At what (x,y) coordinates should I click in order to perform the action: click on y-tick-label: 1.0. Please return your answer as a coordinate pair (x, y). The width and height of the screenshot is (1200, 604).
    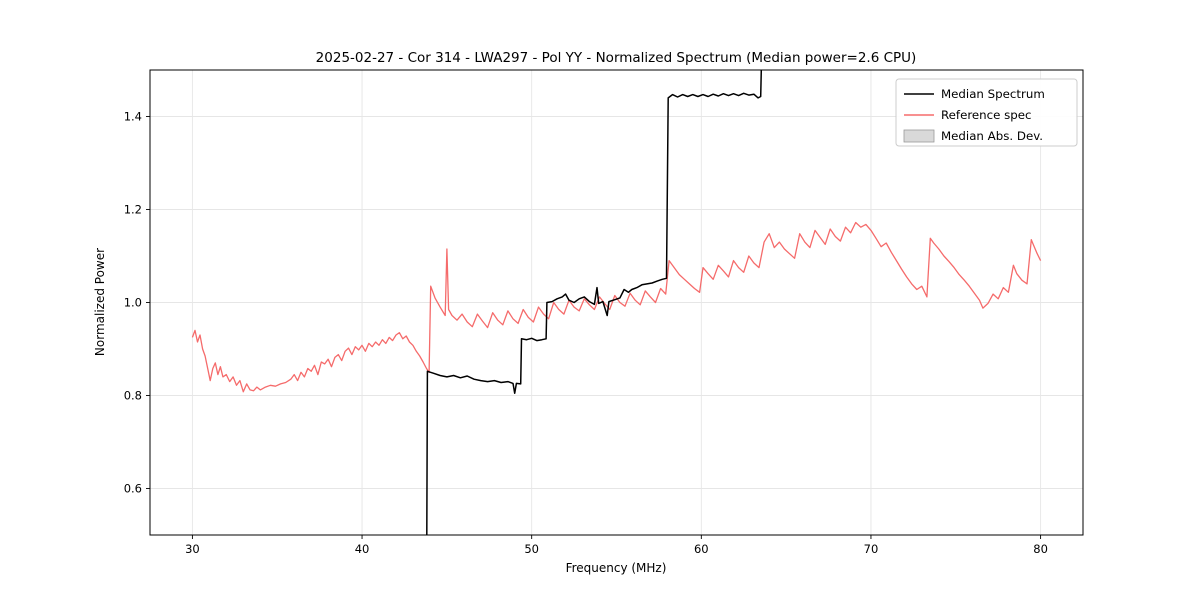
    Looking at the image, I should click on (133, 303).